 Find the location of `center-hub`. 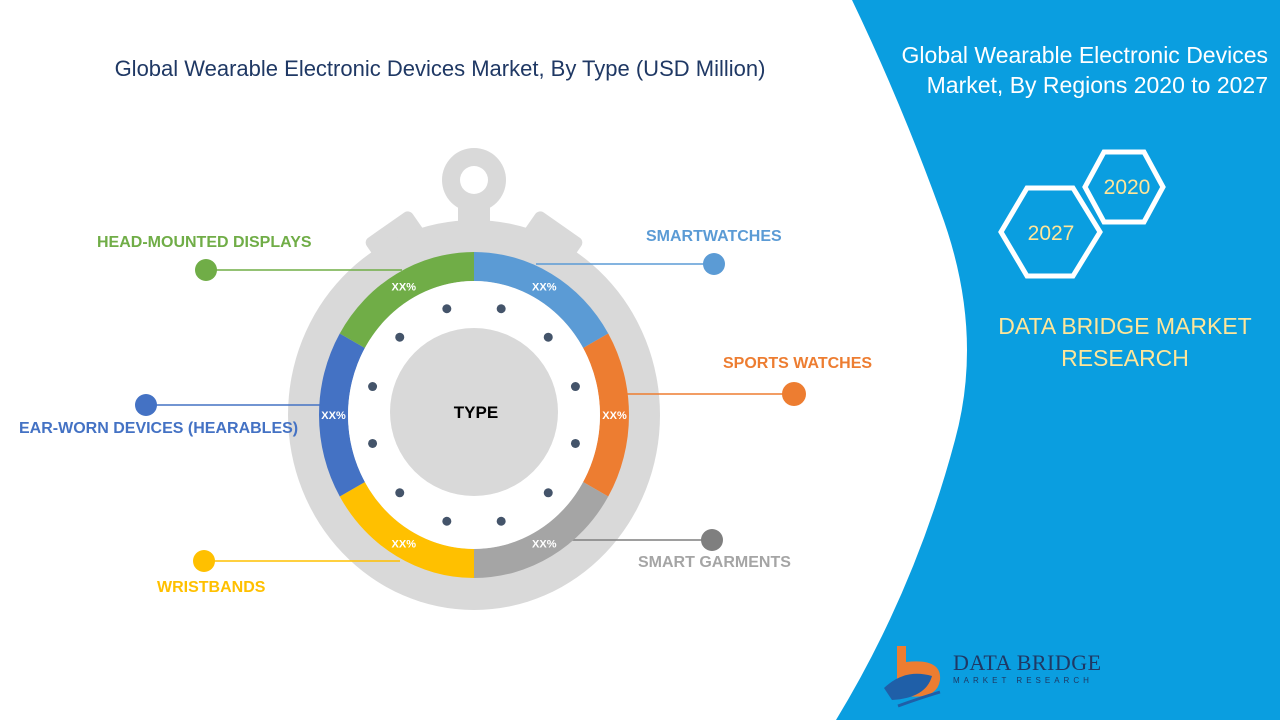

center-hub is located at coordinates (474, 412).